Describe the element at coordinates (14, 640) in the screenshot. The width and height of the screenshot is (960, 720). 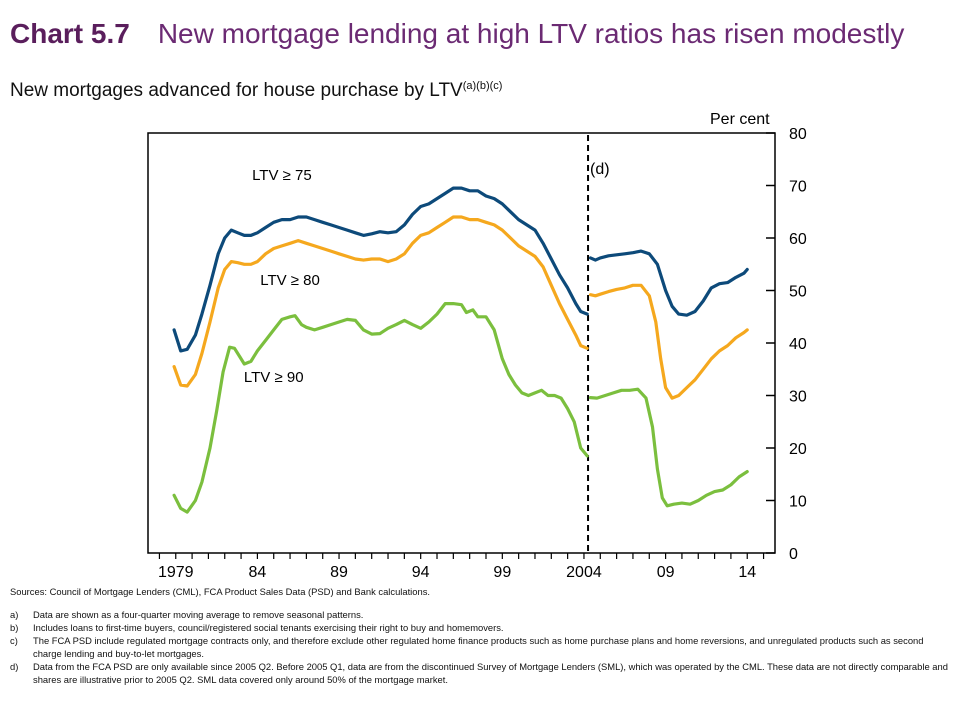
I see `footnote-letter: c)` at that location.